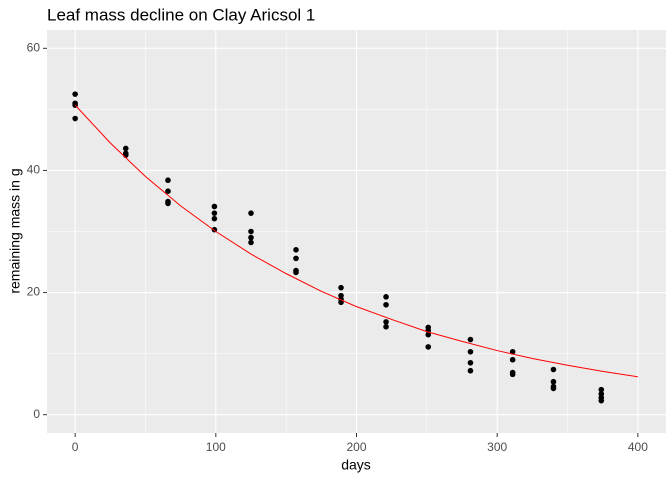  I want to click on x-axis-label: days, so click(356, 465).